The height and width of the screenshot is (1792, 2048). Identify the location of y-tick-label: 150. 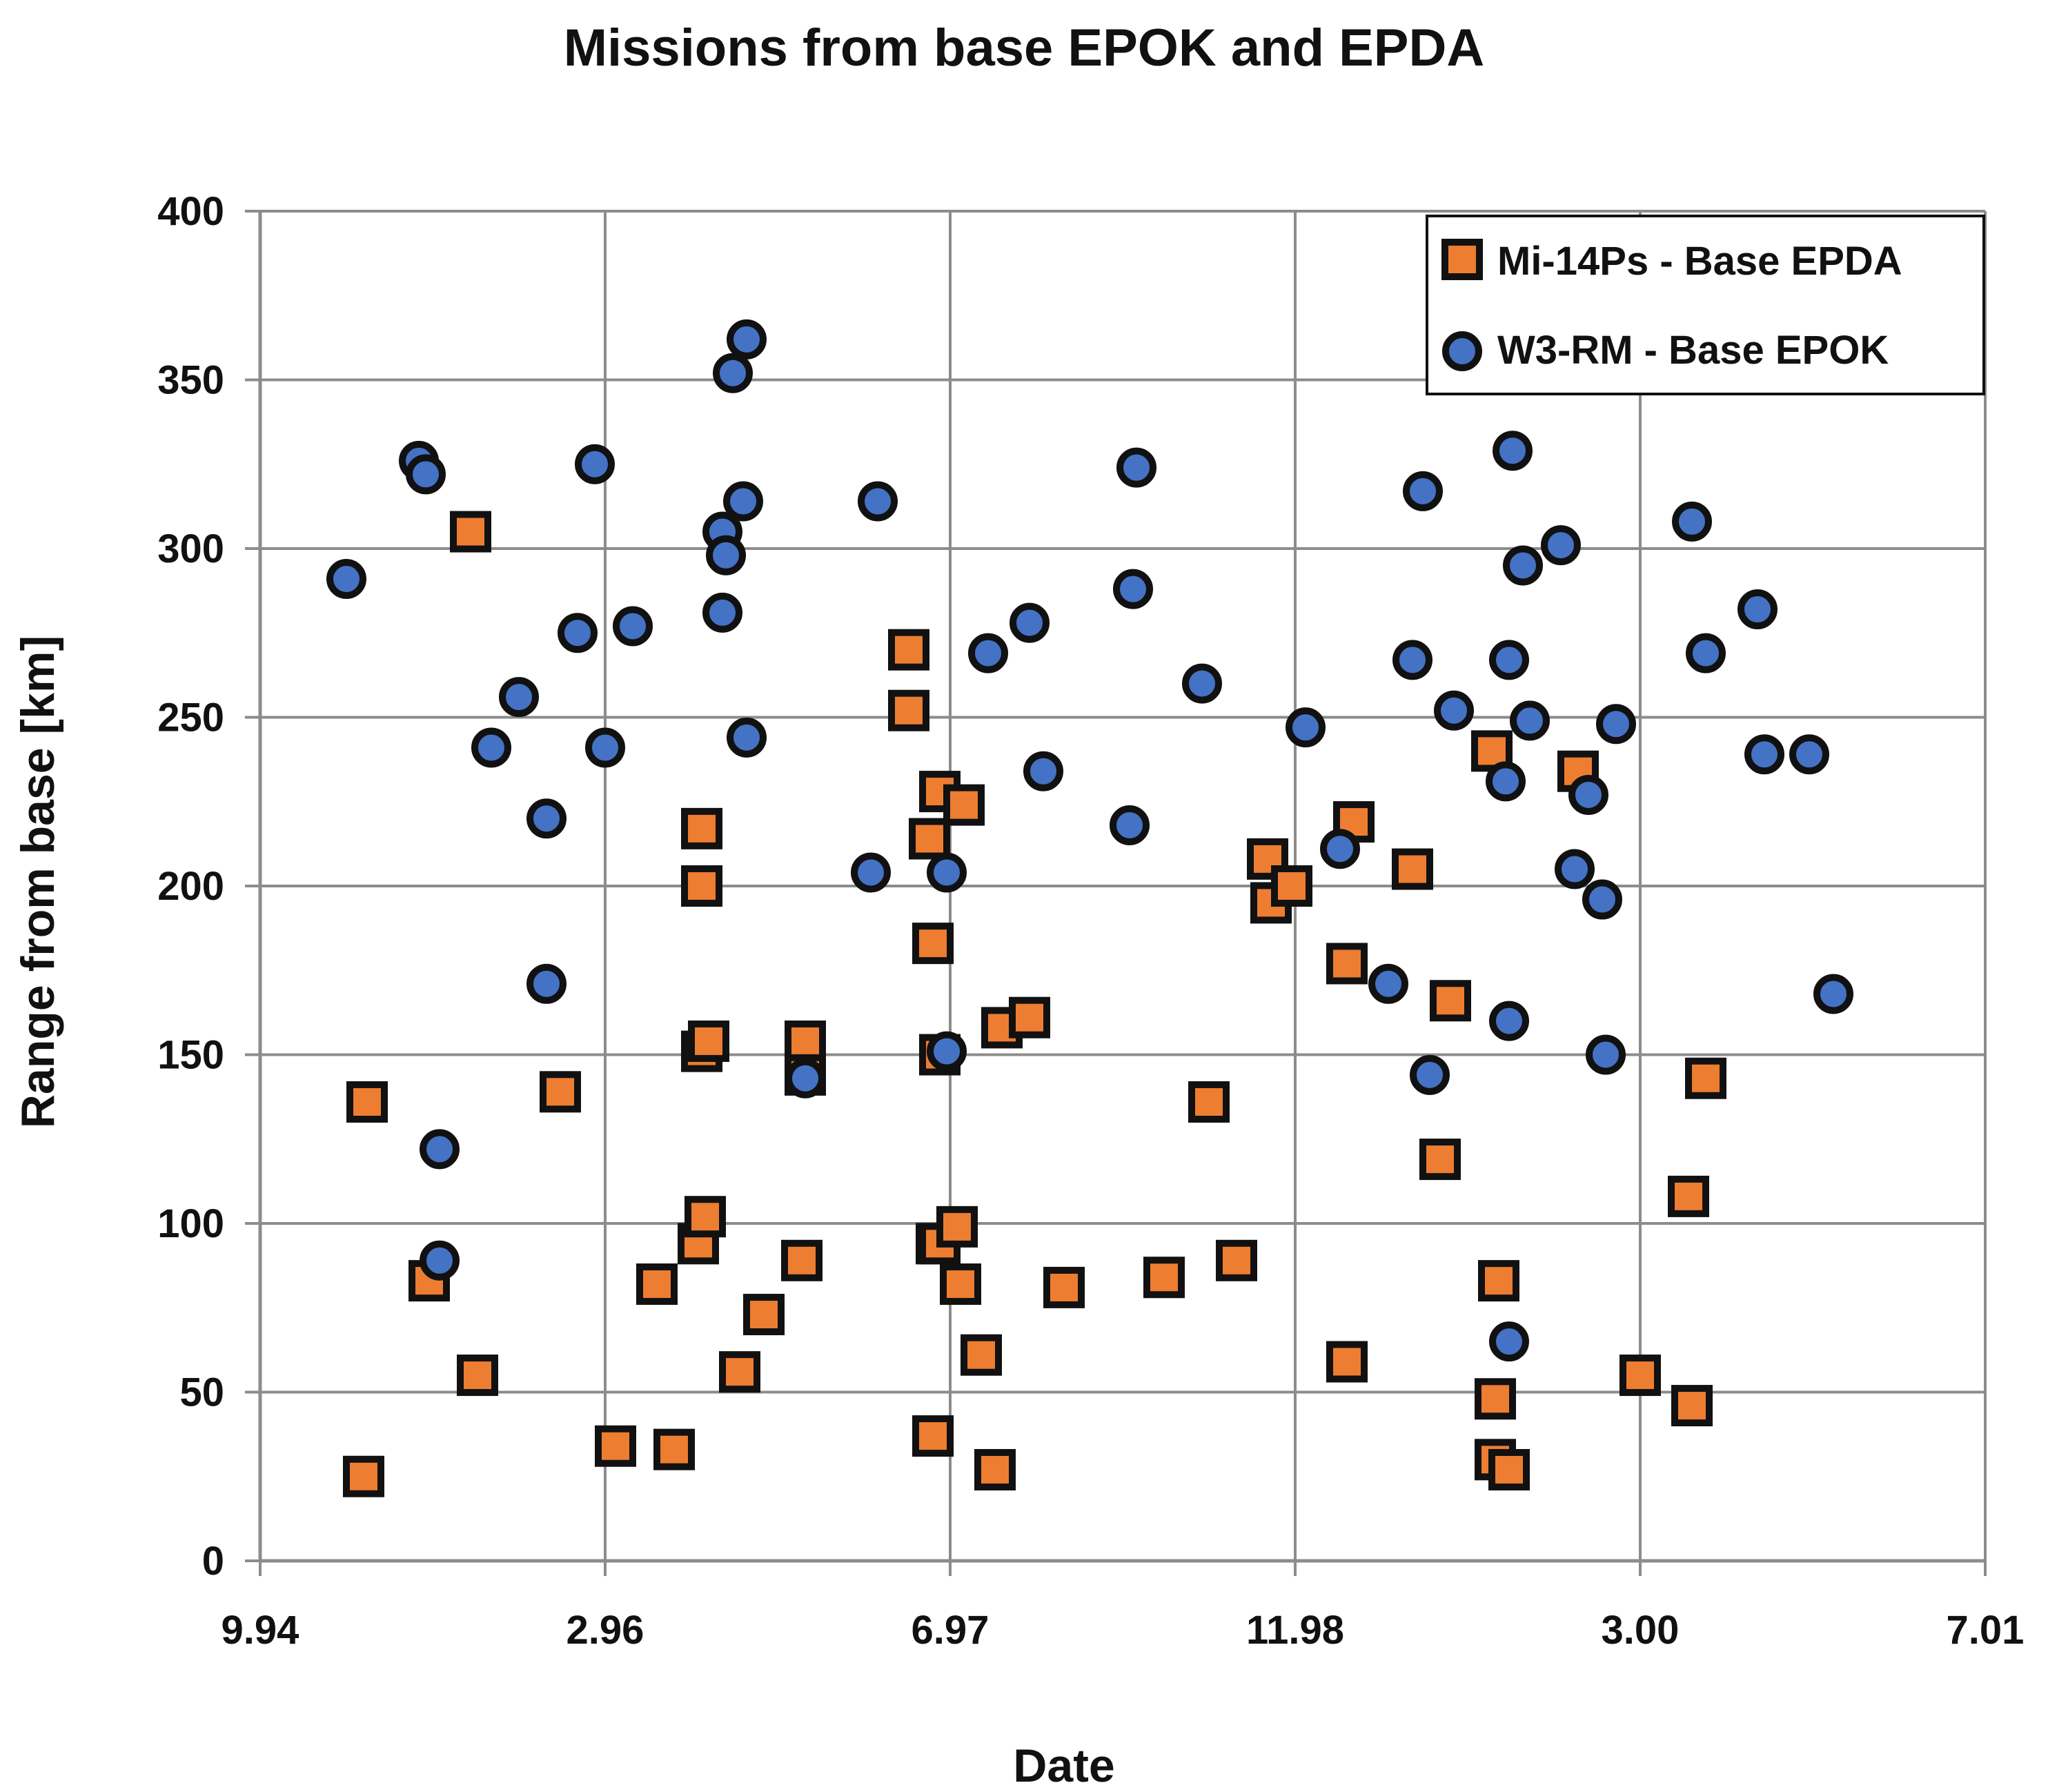
(190, 1055).